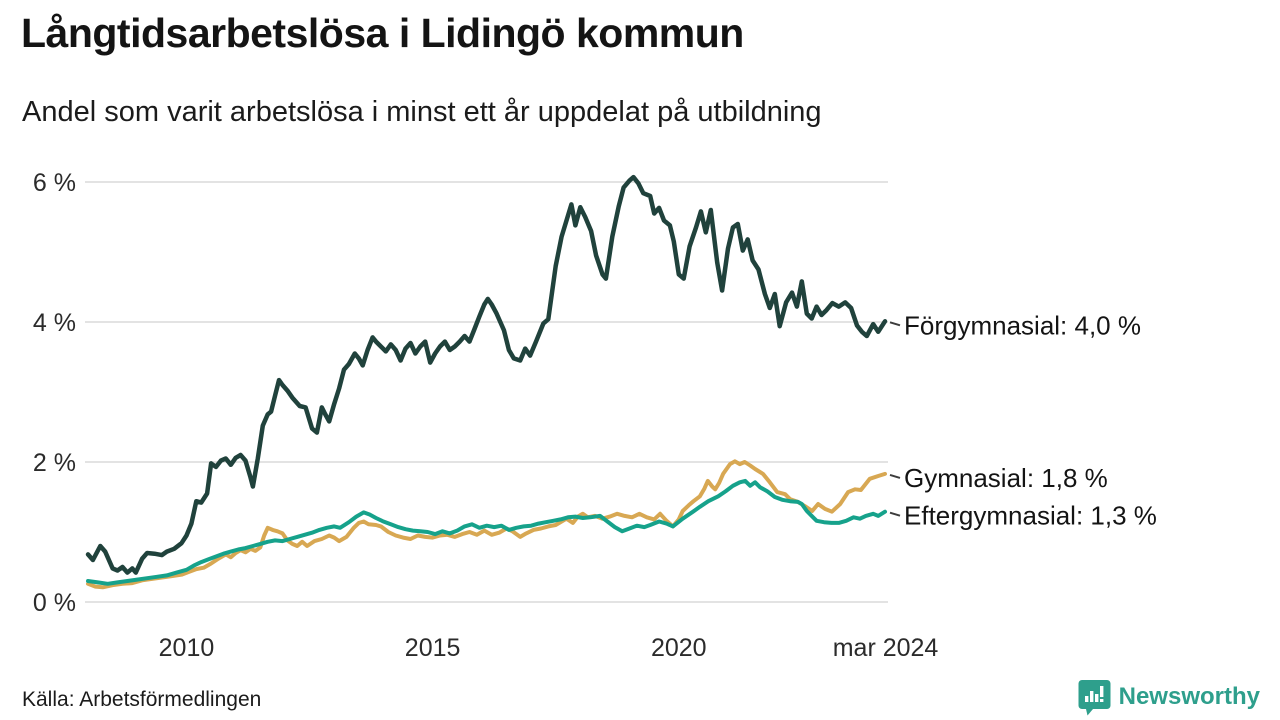 This screenshot has width=1280, height=720. What do you see at coordinates (549, 648) in the screenshot?
I see `x-axis-tick-labels: 2010 2015 2020 mar 2024` at bounding box center [549, 648].